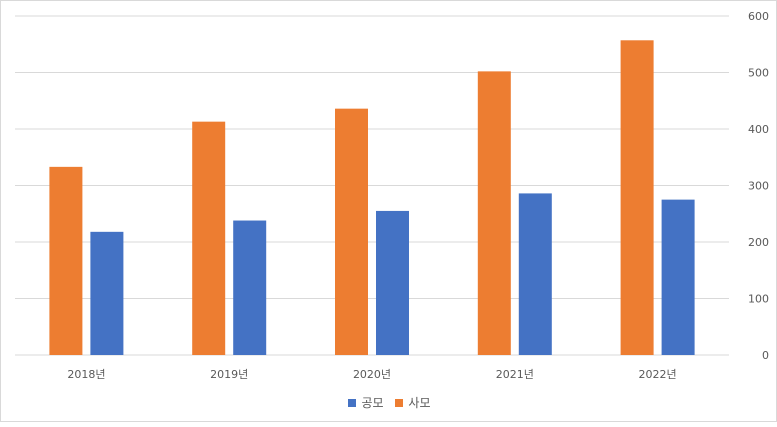 This screenshot has height=427, width=777. Describe the element at coordinates (229, 374) in the screenshot. I see `x-tick-label: 2019년` at that location.